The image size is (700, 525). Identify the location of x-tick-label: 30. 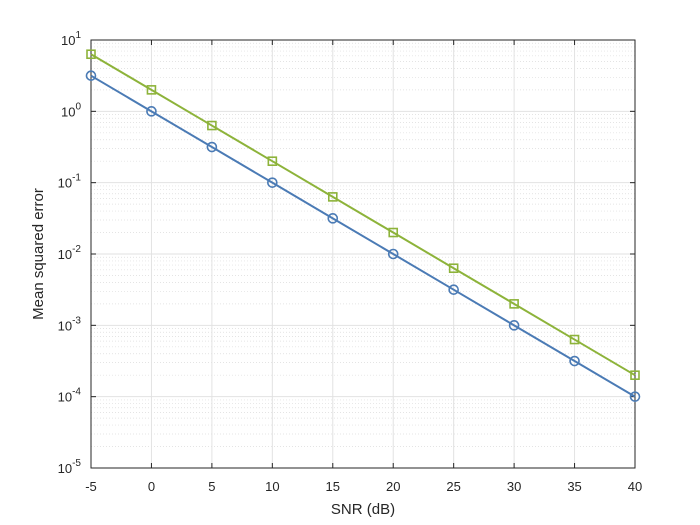
(514, 486).